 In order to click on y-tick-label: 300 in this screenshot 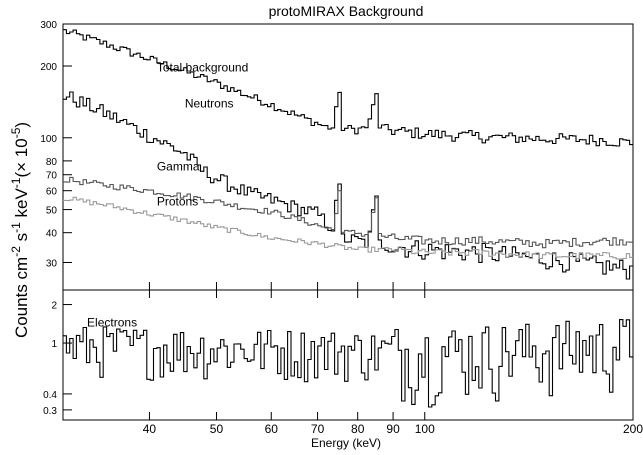, I will do `click(48, 25)`.